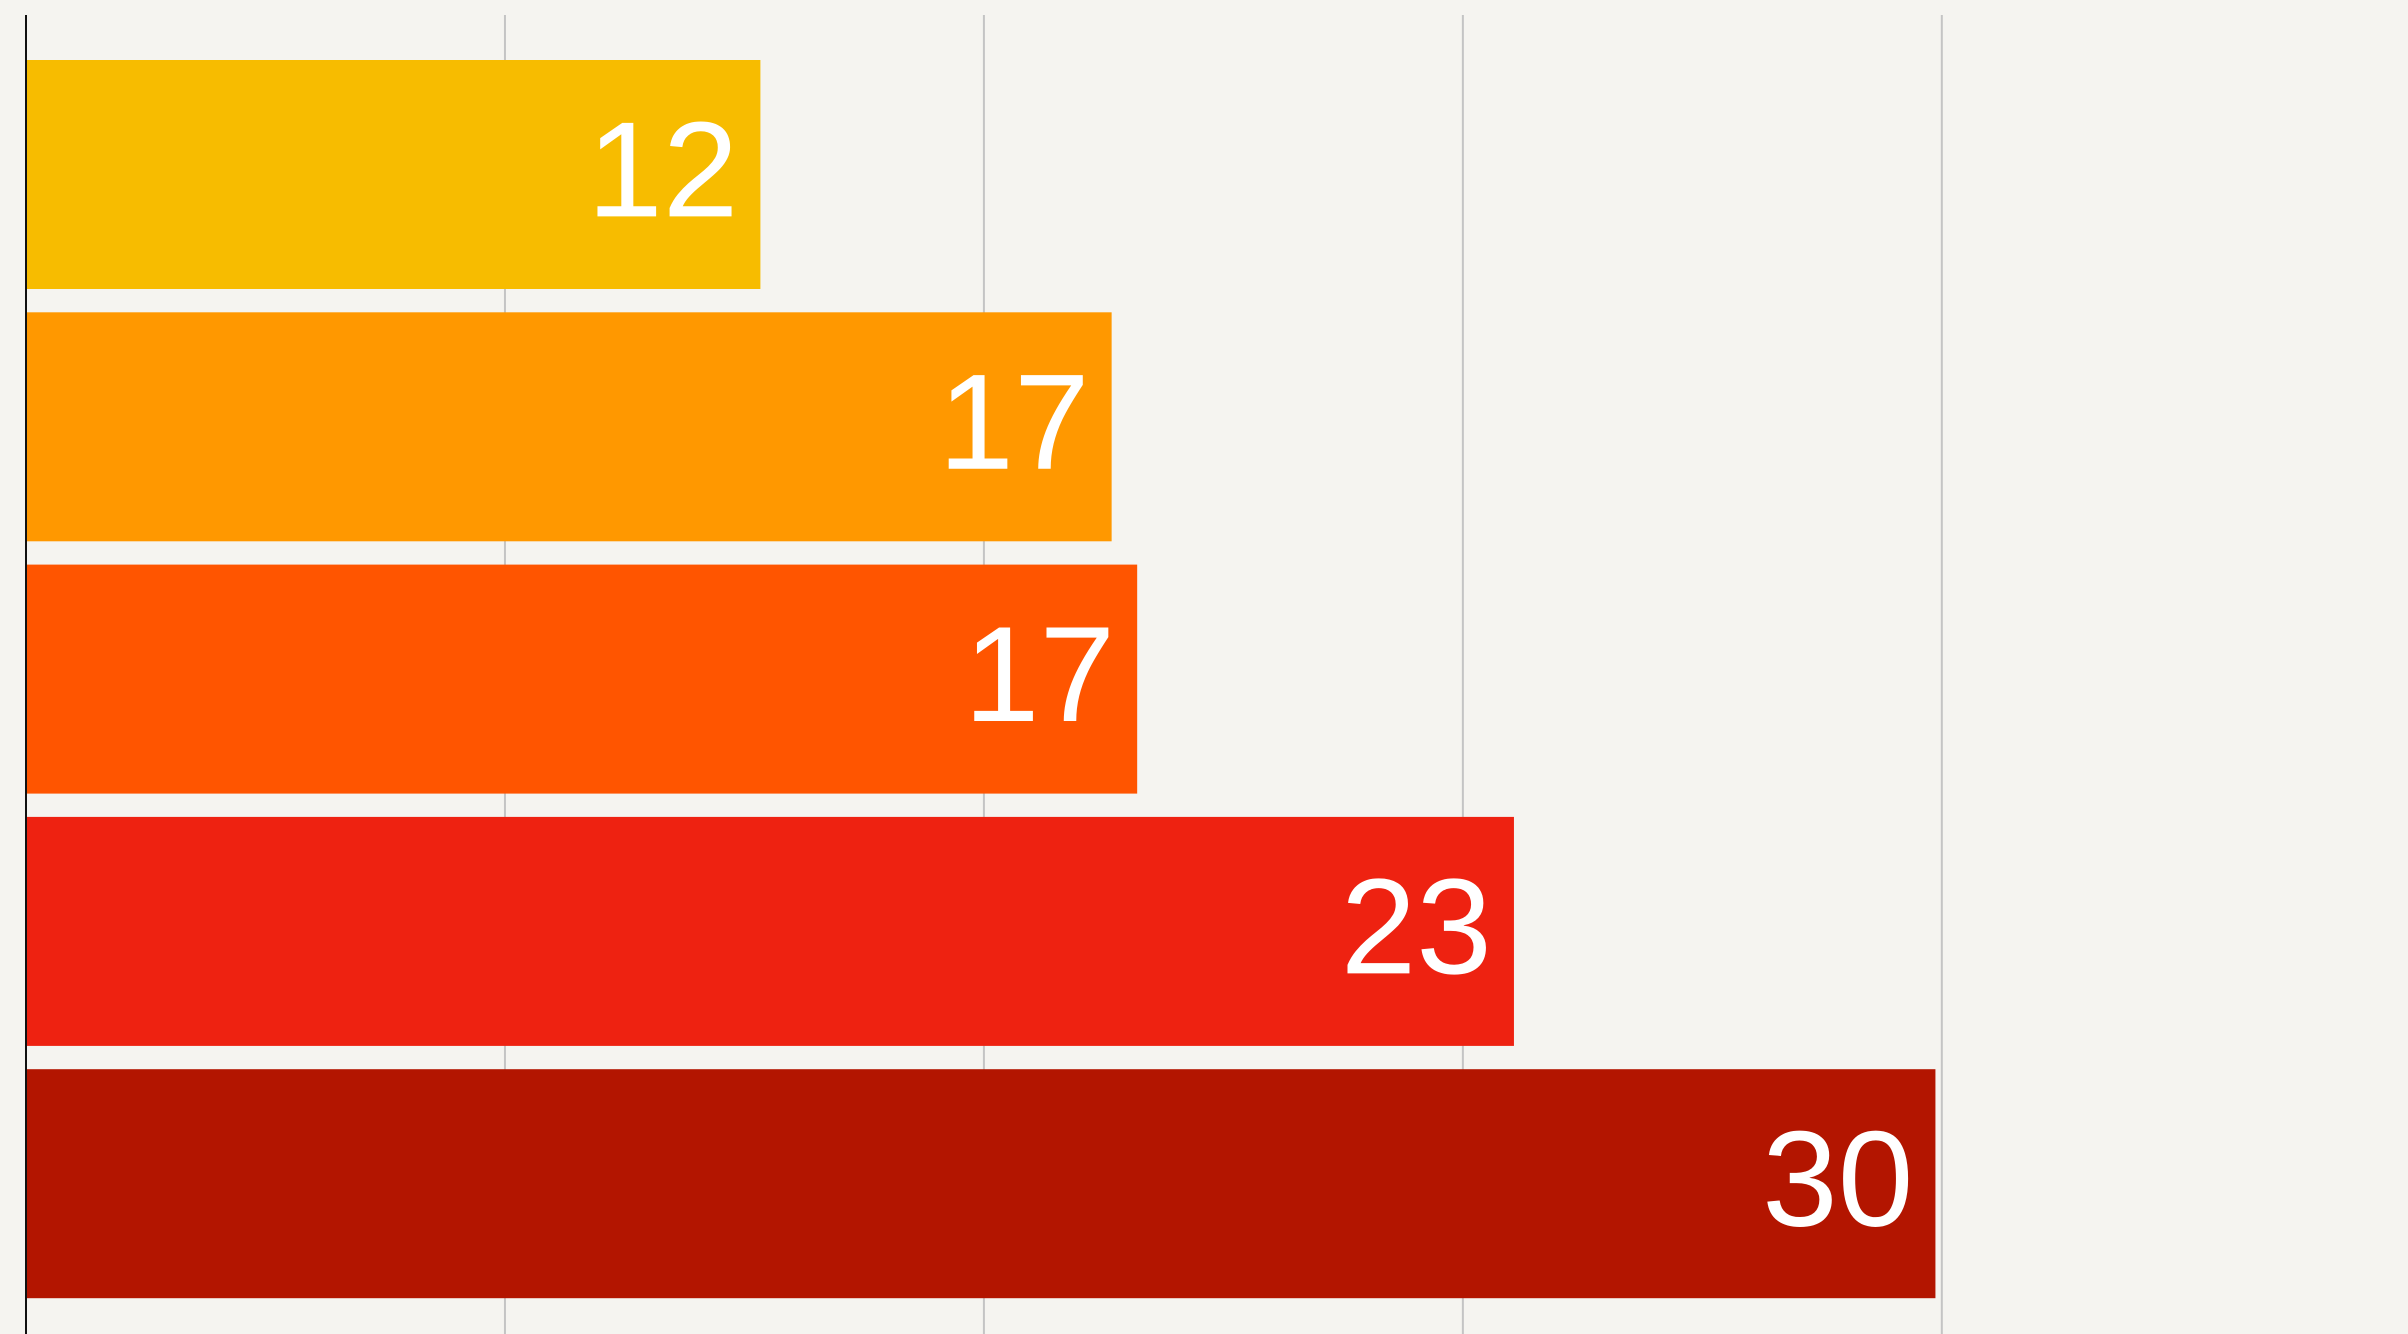  Describe the element at coordinates (1837, 1179) in the screenshot. I see `value-label: 30` at that location.